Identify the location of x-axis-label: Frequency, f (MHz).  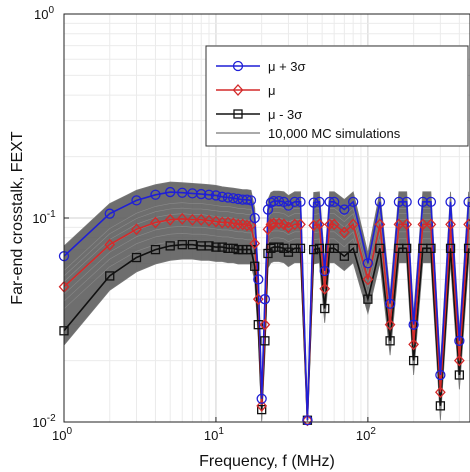
(267, 461).